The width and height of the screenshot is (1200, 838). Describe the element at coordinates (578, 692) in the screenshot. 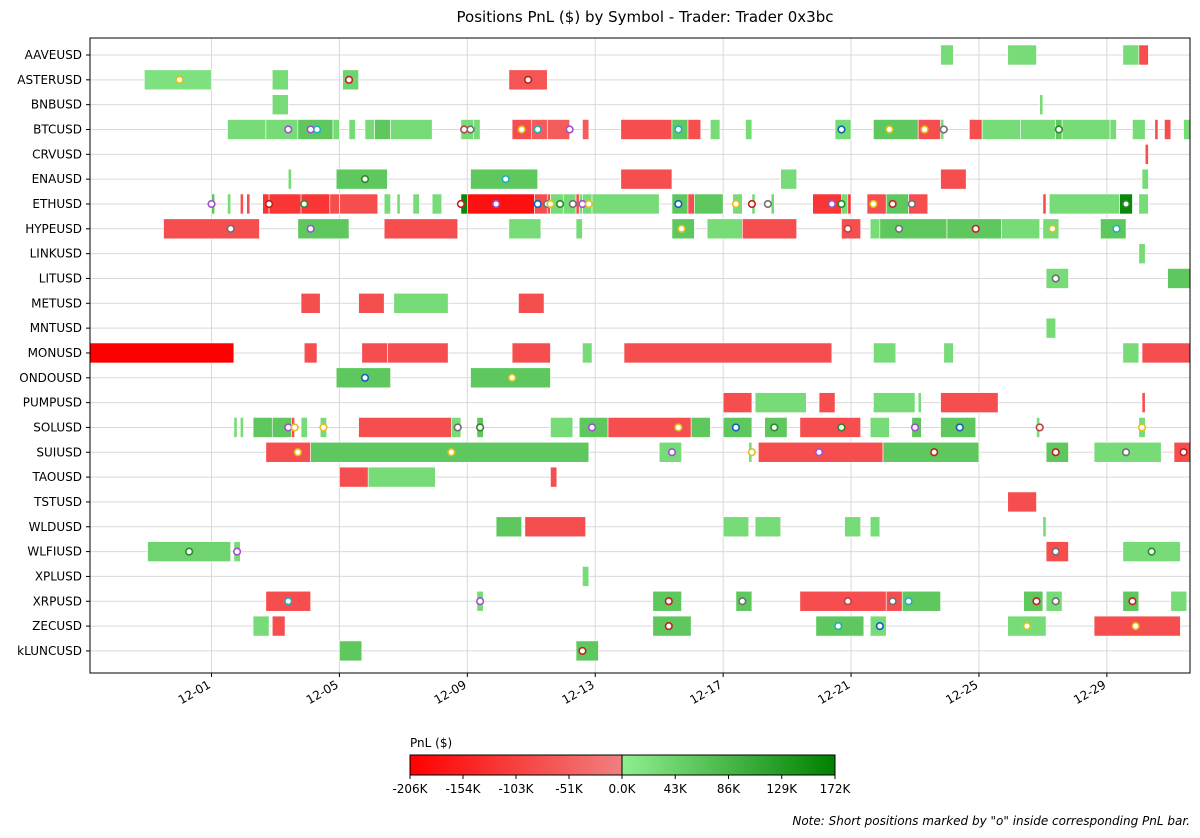

I see `x-tick-label: 12-13` at that location.